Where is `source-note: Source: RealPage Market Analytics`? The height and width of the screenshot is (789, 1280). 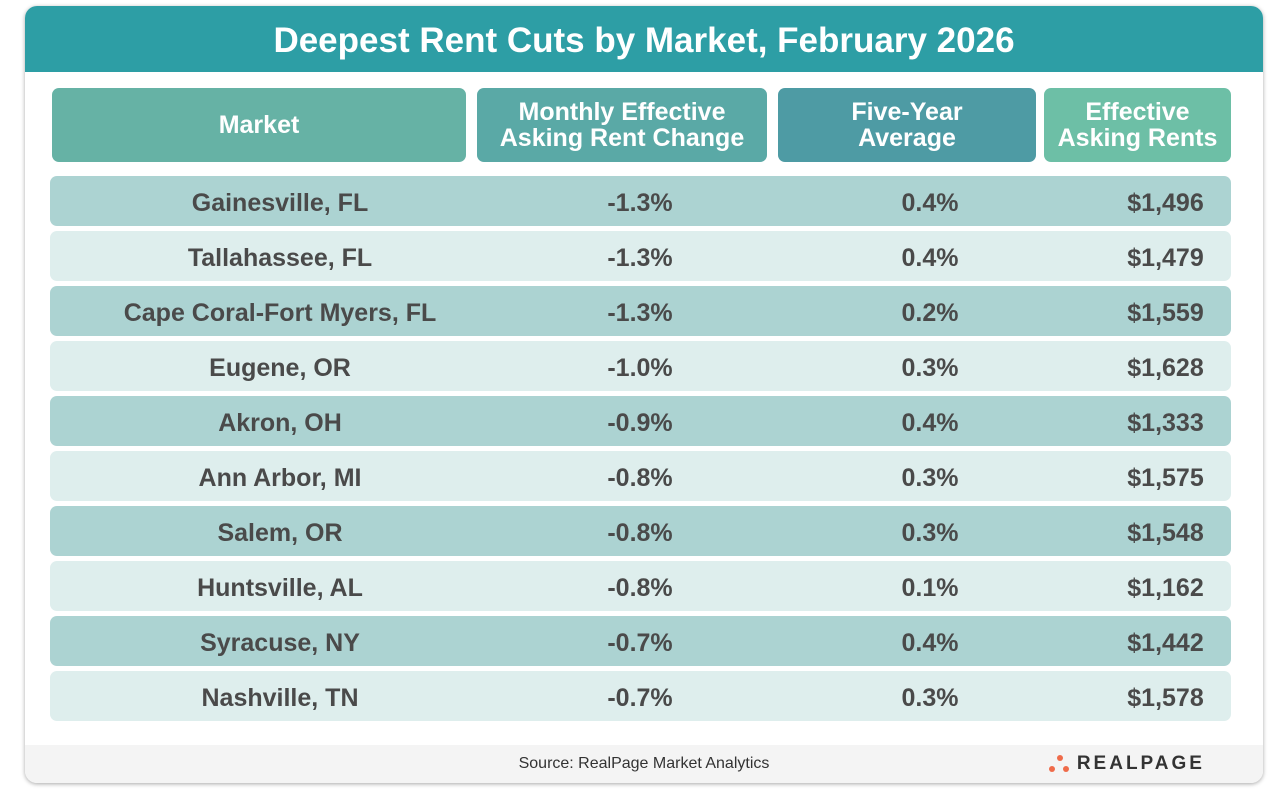 source-note: Source: RealPage Market Analytics is located at coordinates (644, 763).